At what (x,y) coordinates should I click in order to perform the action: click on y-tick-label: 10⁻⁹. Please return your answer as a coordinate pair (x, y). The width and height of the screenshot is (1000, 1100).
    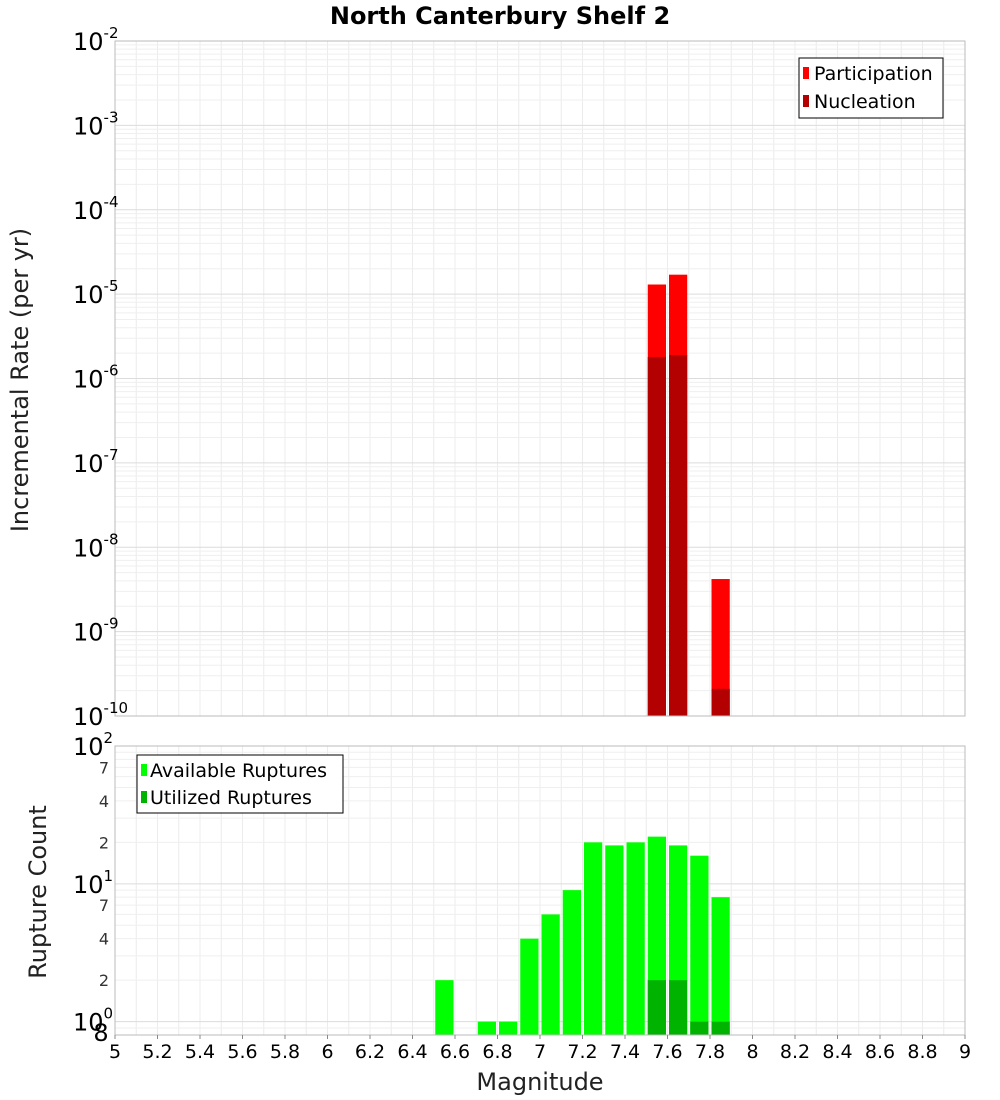
    Looking at the image, I should click on (96, 631).